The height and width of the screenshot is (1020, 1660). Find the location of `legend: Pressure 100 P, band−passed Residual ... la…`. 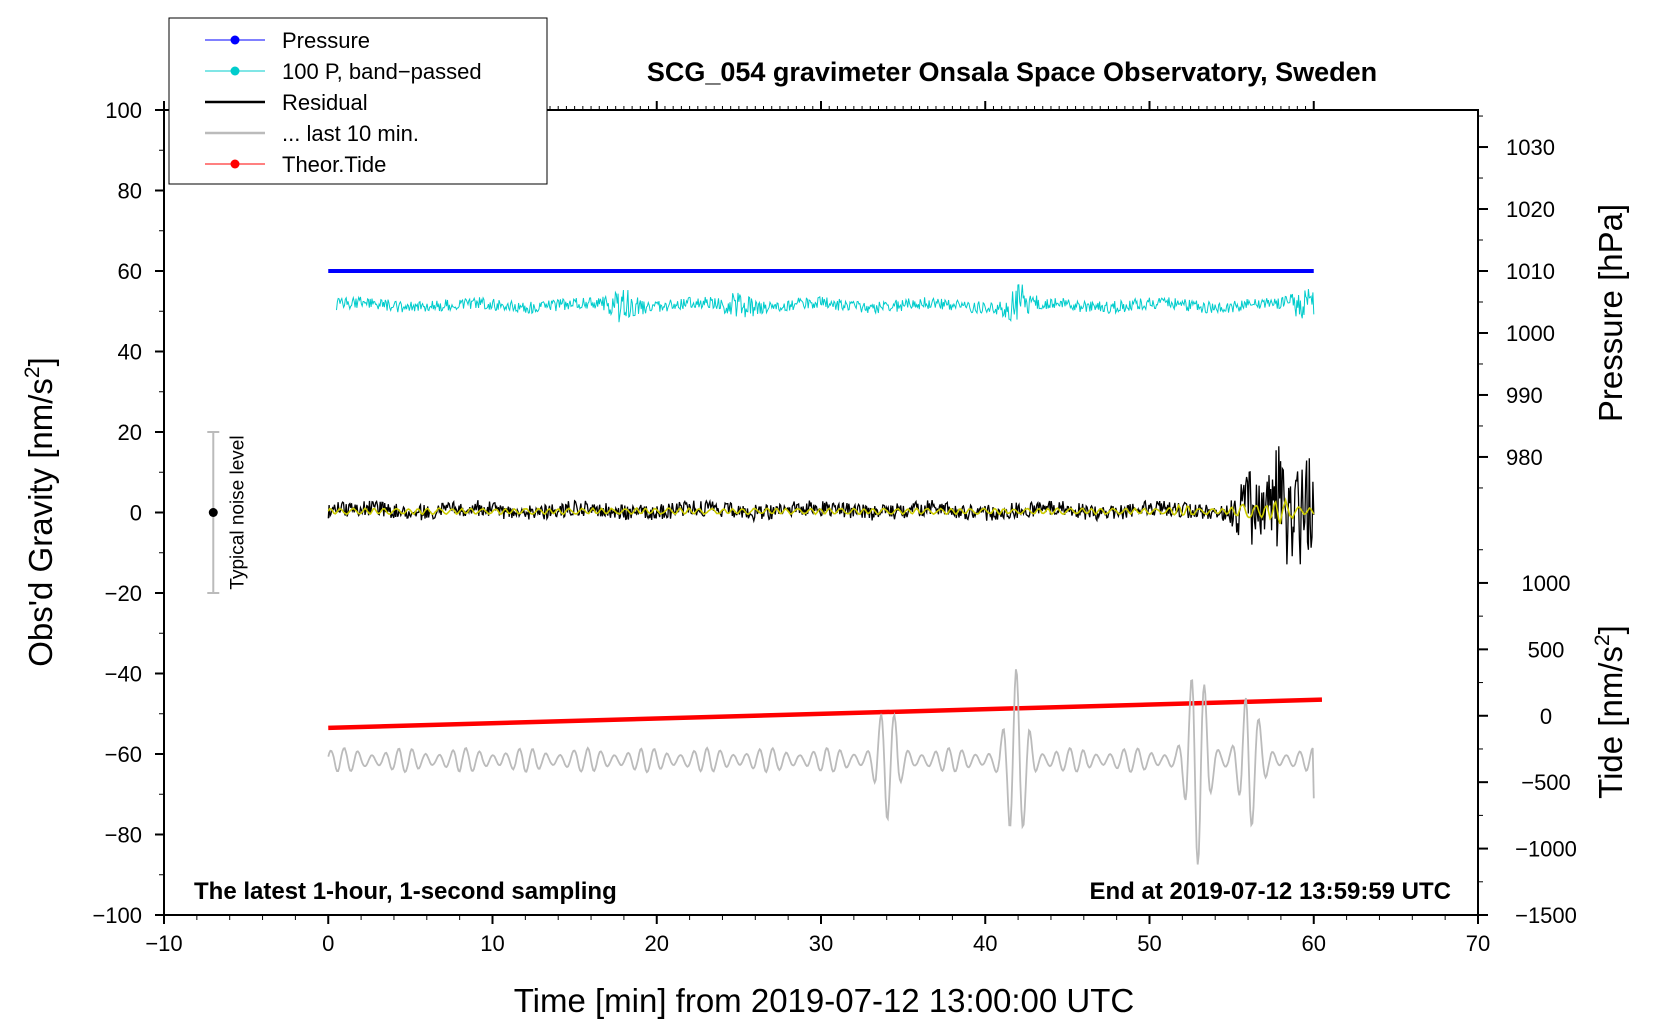

legend: Pressure 100 P, band−passed Residual ... la… is located at coordinates (358, 101).